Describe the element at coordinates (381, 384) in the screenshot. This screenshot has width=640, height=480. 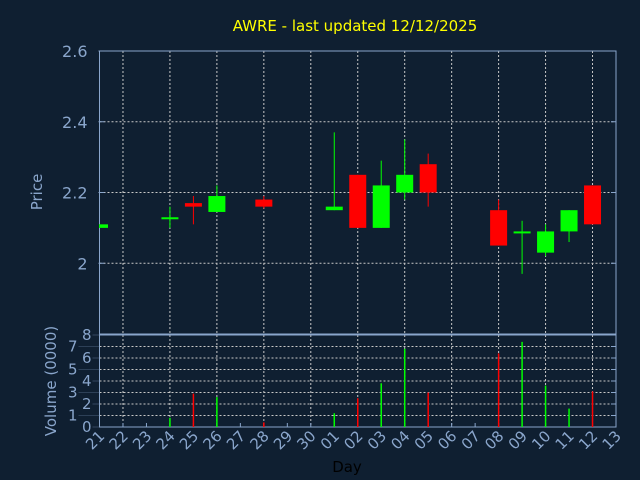
I see `volume-bars` at that location.